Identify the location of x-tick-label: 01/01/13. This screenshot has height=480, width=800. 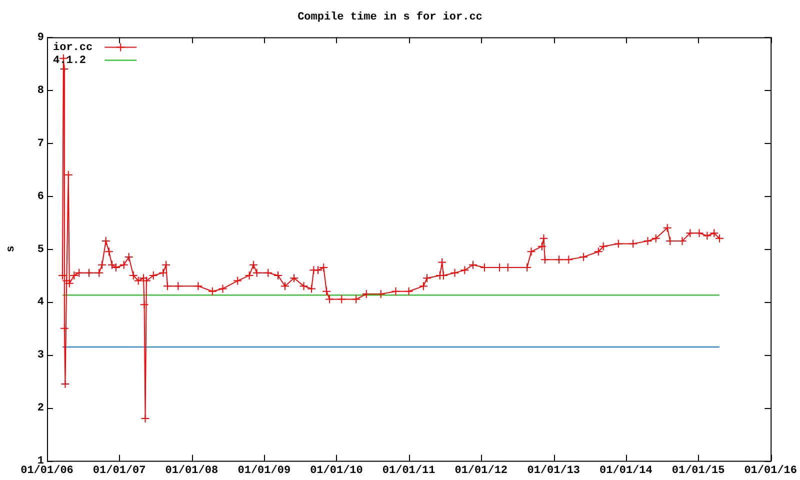
(553, 471).